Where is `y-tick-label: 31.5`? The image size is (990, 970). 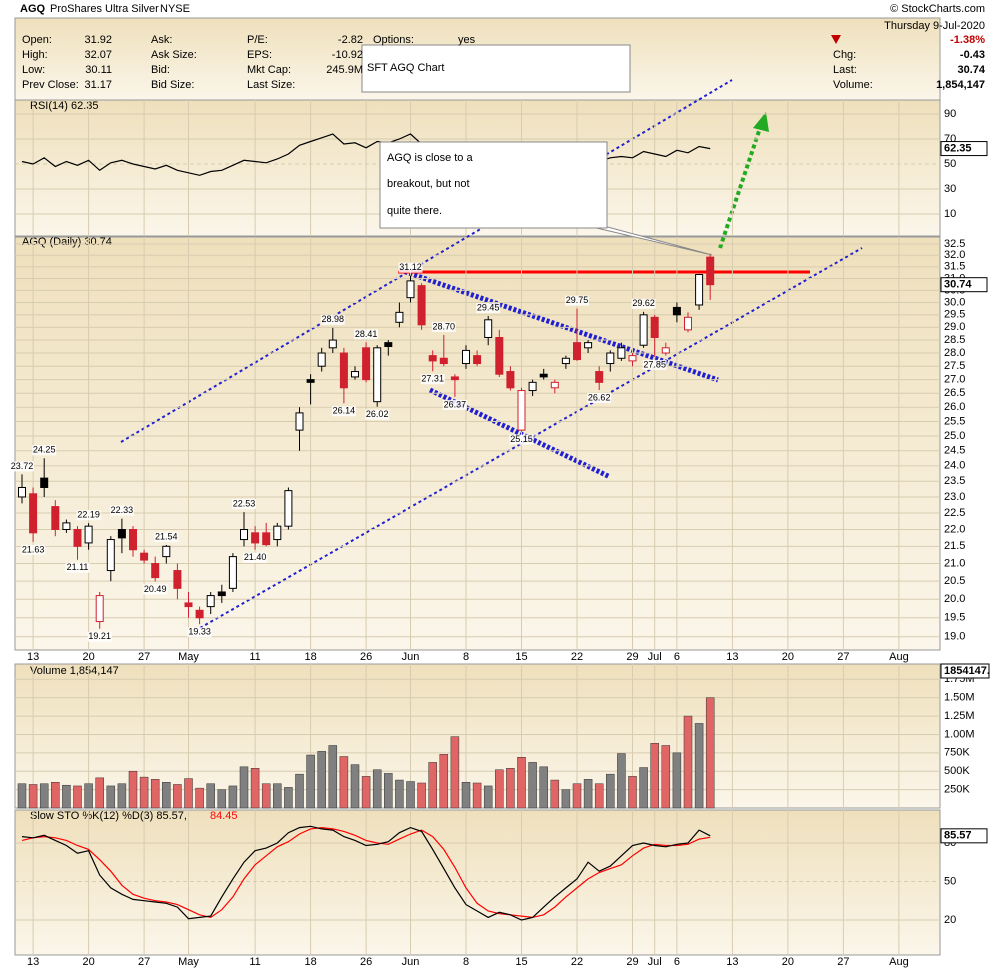
y-tick-label: 31.5 is located at coordinates (954, 267).